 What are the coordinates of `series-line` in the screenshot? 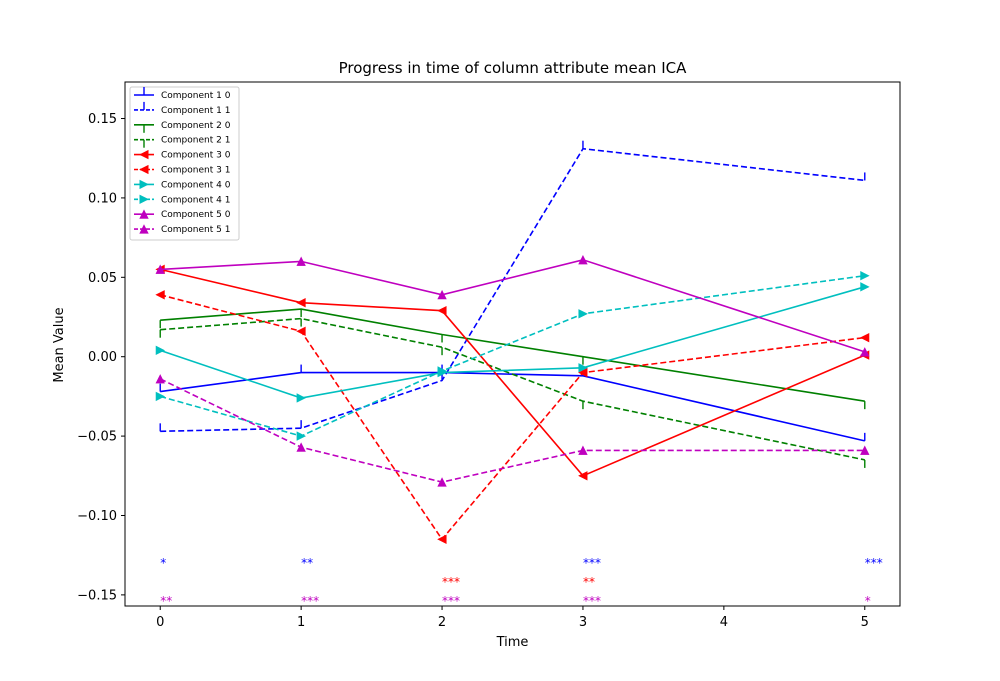 It's located at (512, 389).